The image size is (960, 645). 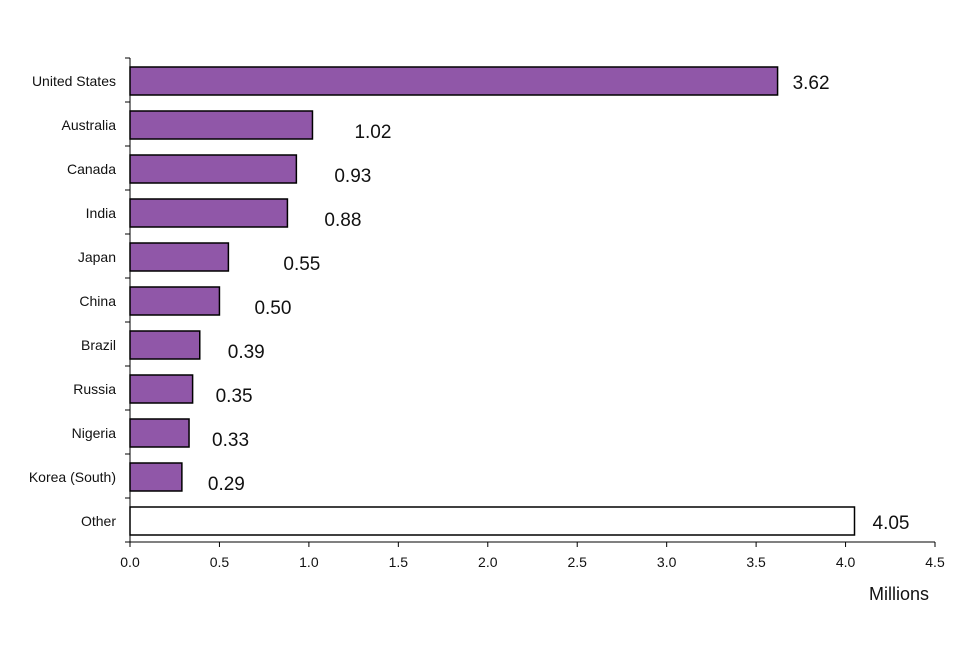 I want to click on category-label: Australia, so click(x=89, y=125).